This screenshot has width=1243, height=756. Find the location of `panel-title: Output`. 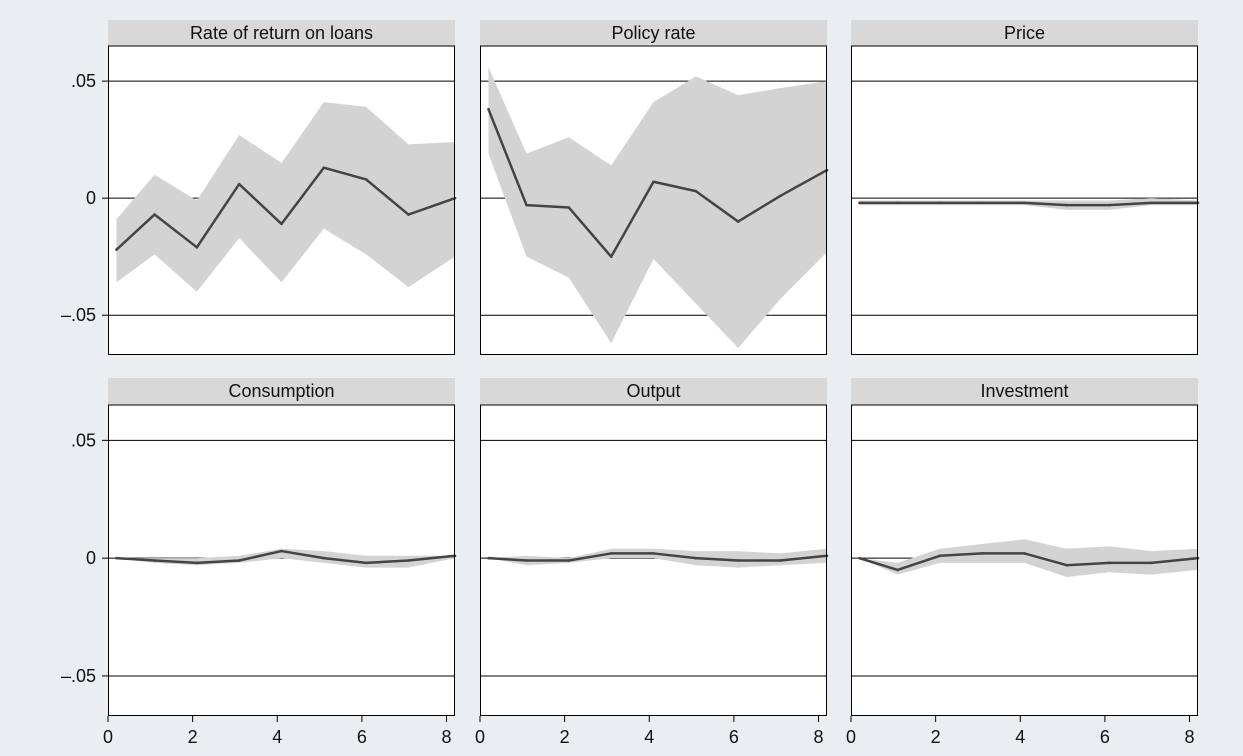

panel-title: Output is located at coordinates (653, 391).